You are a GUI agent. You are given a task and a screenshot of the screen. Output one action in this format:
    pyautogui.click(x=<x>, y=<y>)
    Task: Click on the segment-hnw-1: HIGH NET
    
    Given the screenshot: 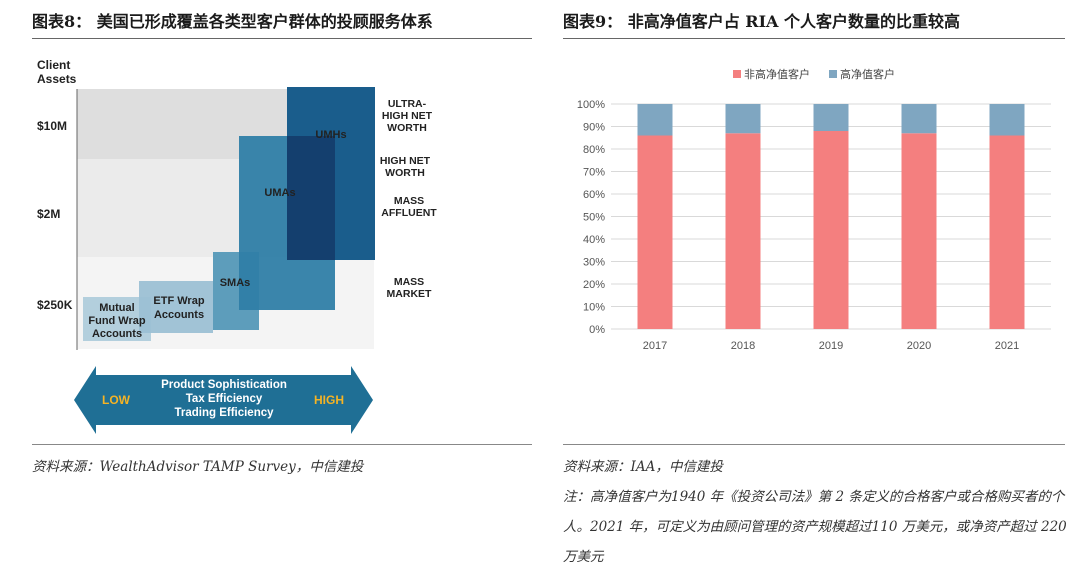 What is the action you would take?
    pyautogui.click(x=405, y=161)
    